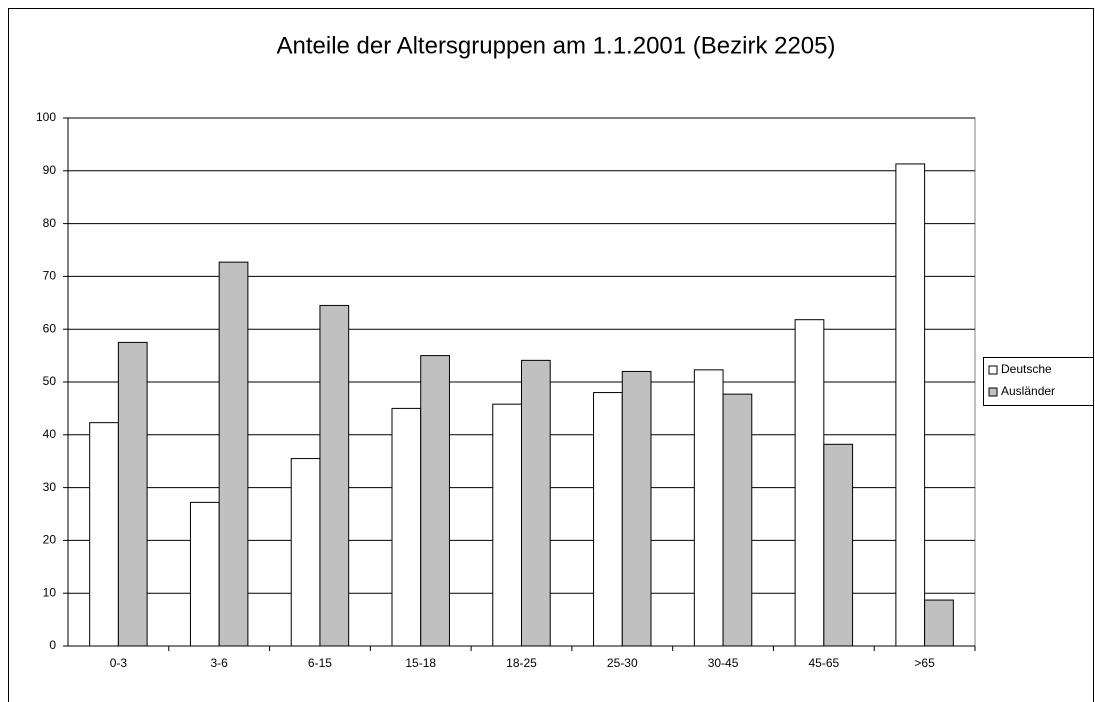 The width and height of the screenshot is (1095, 702). I want to click on x-tick-label: 0-3, so click(119, 663).